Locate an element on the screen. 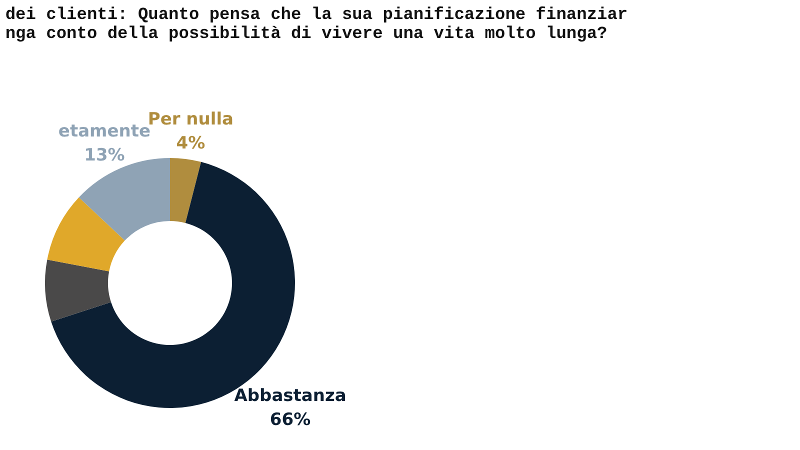 The width and height of the screenshot is (800, 450). slice-label: Abbastanza is located at coordinates (290, 396).